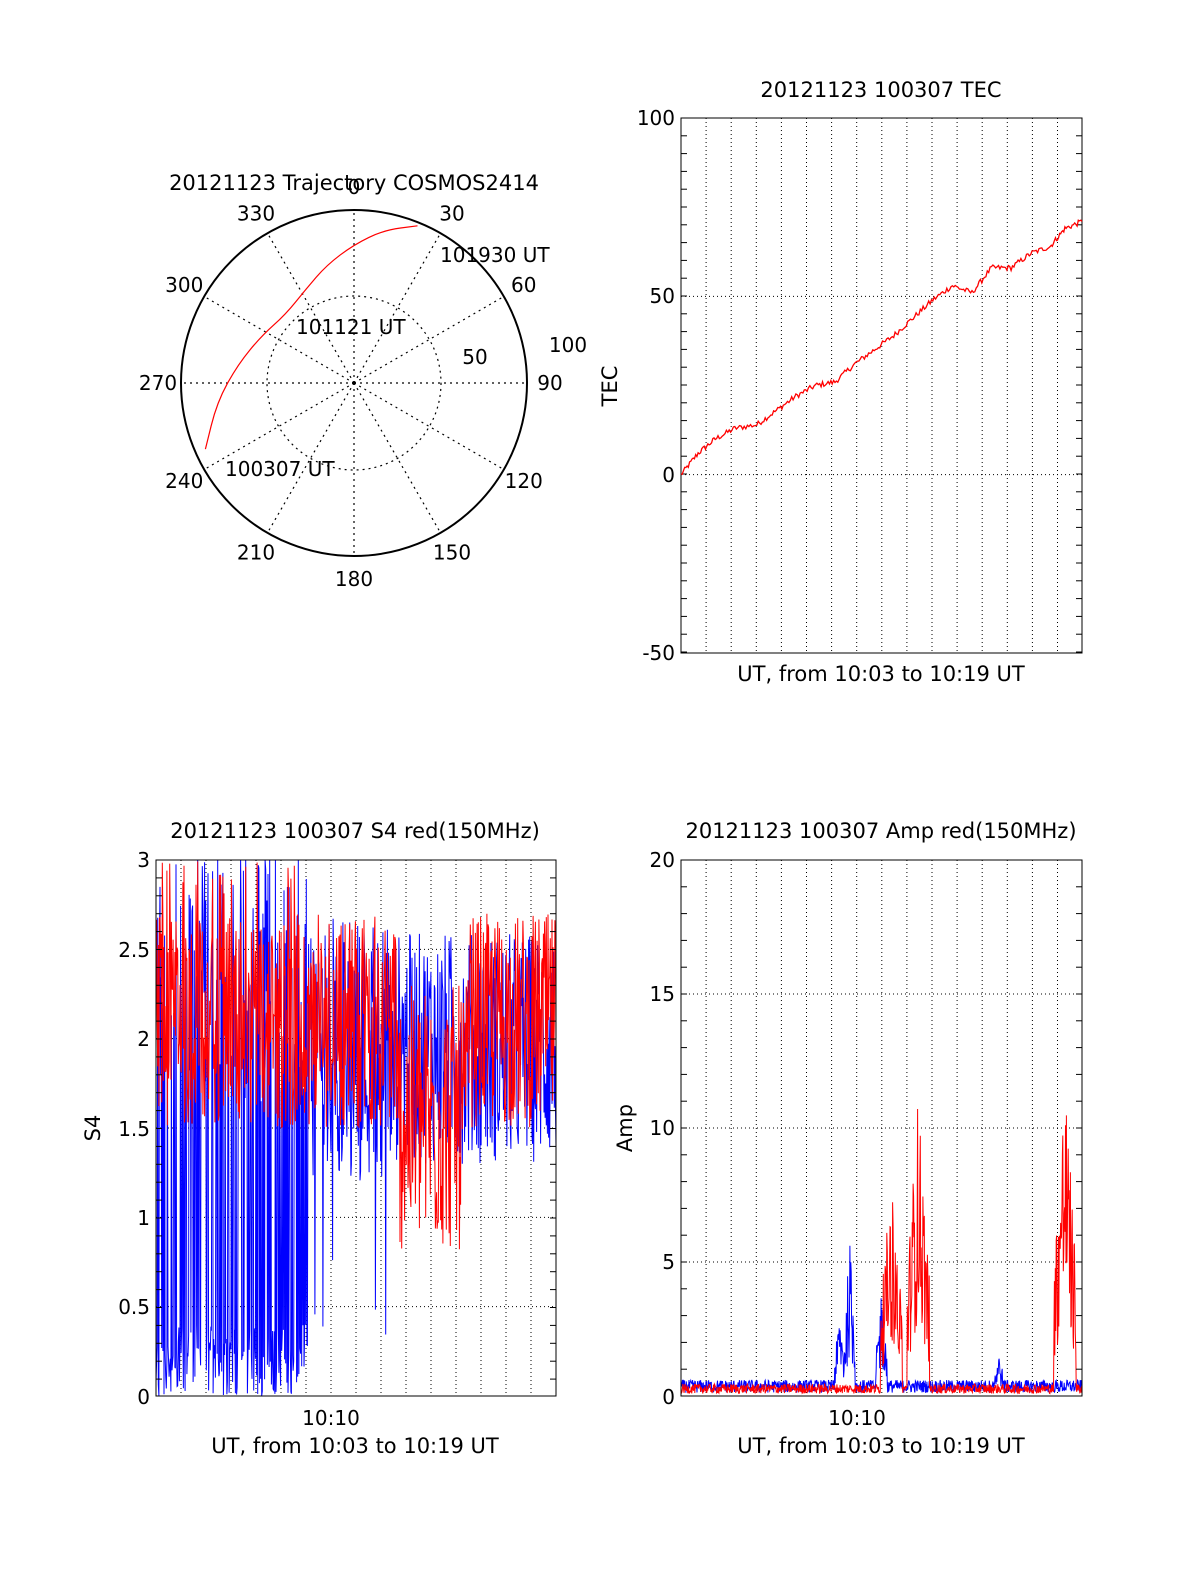 The image size is (1200, 1575). Describe the element at coordinates (656, 118) in the screenshot. I see `tec-ytick-100: 100` at that location.